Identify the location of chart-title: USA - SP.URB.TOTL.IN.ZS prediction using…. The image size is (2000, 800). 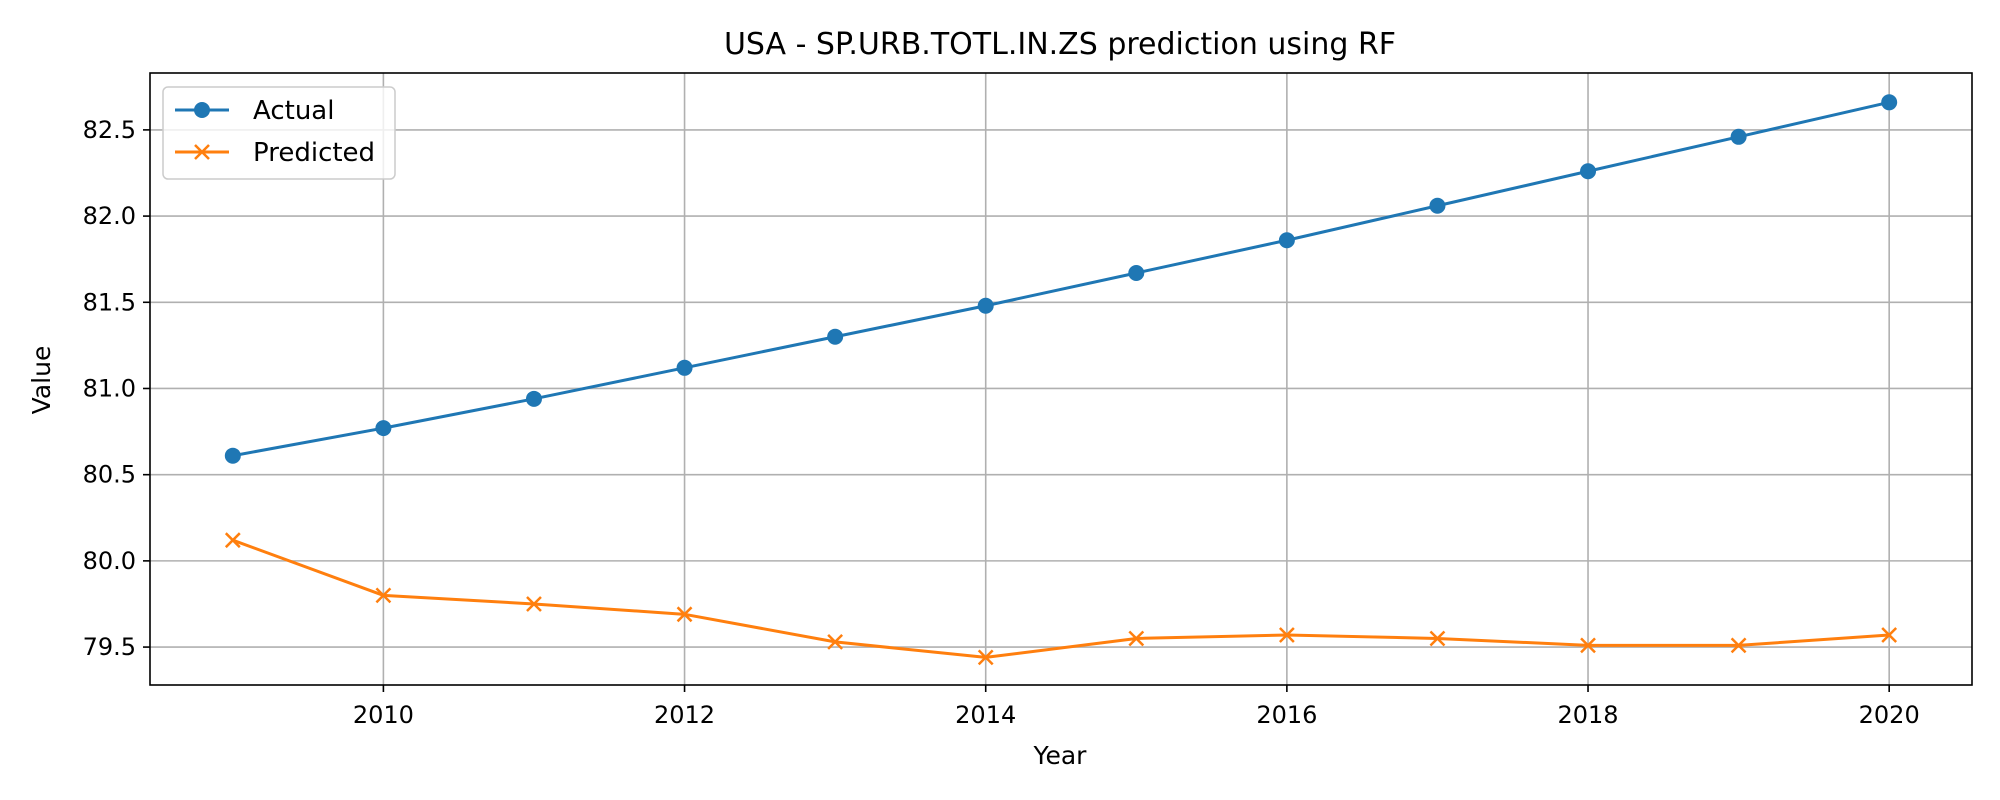
(1060, 44).